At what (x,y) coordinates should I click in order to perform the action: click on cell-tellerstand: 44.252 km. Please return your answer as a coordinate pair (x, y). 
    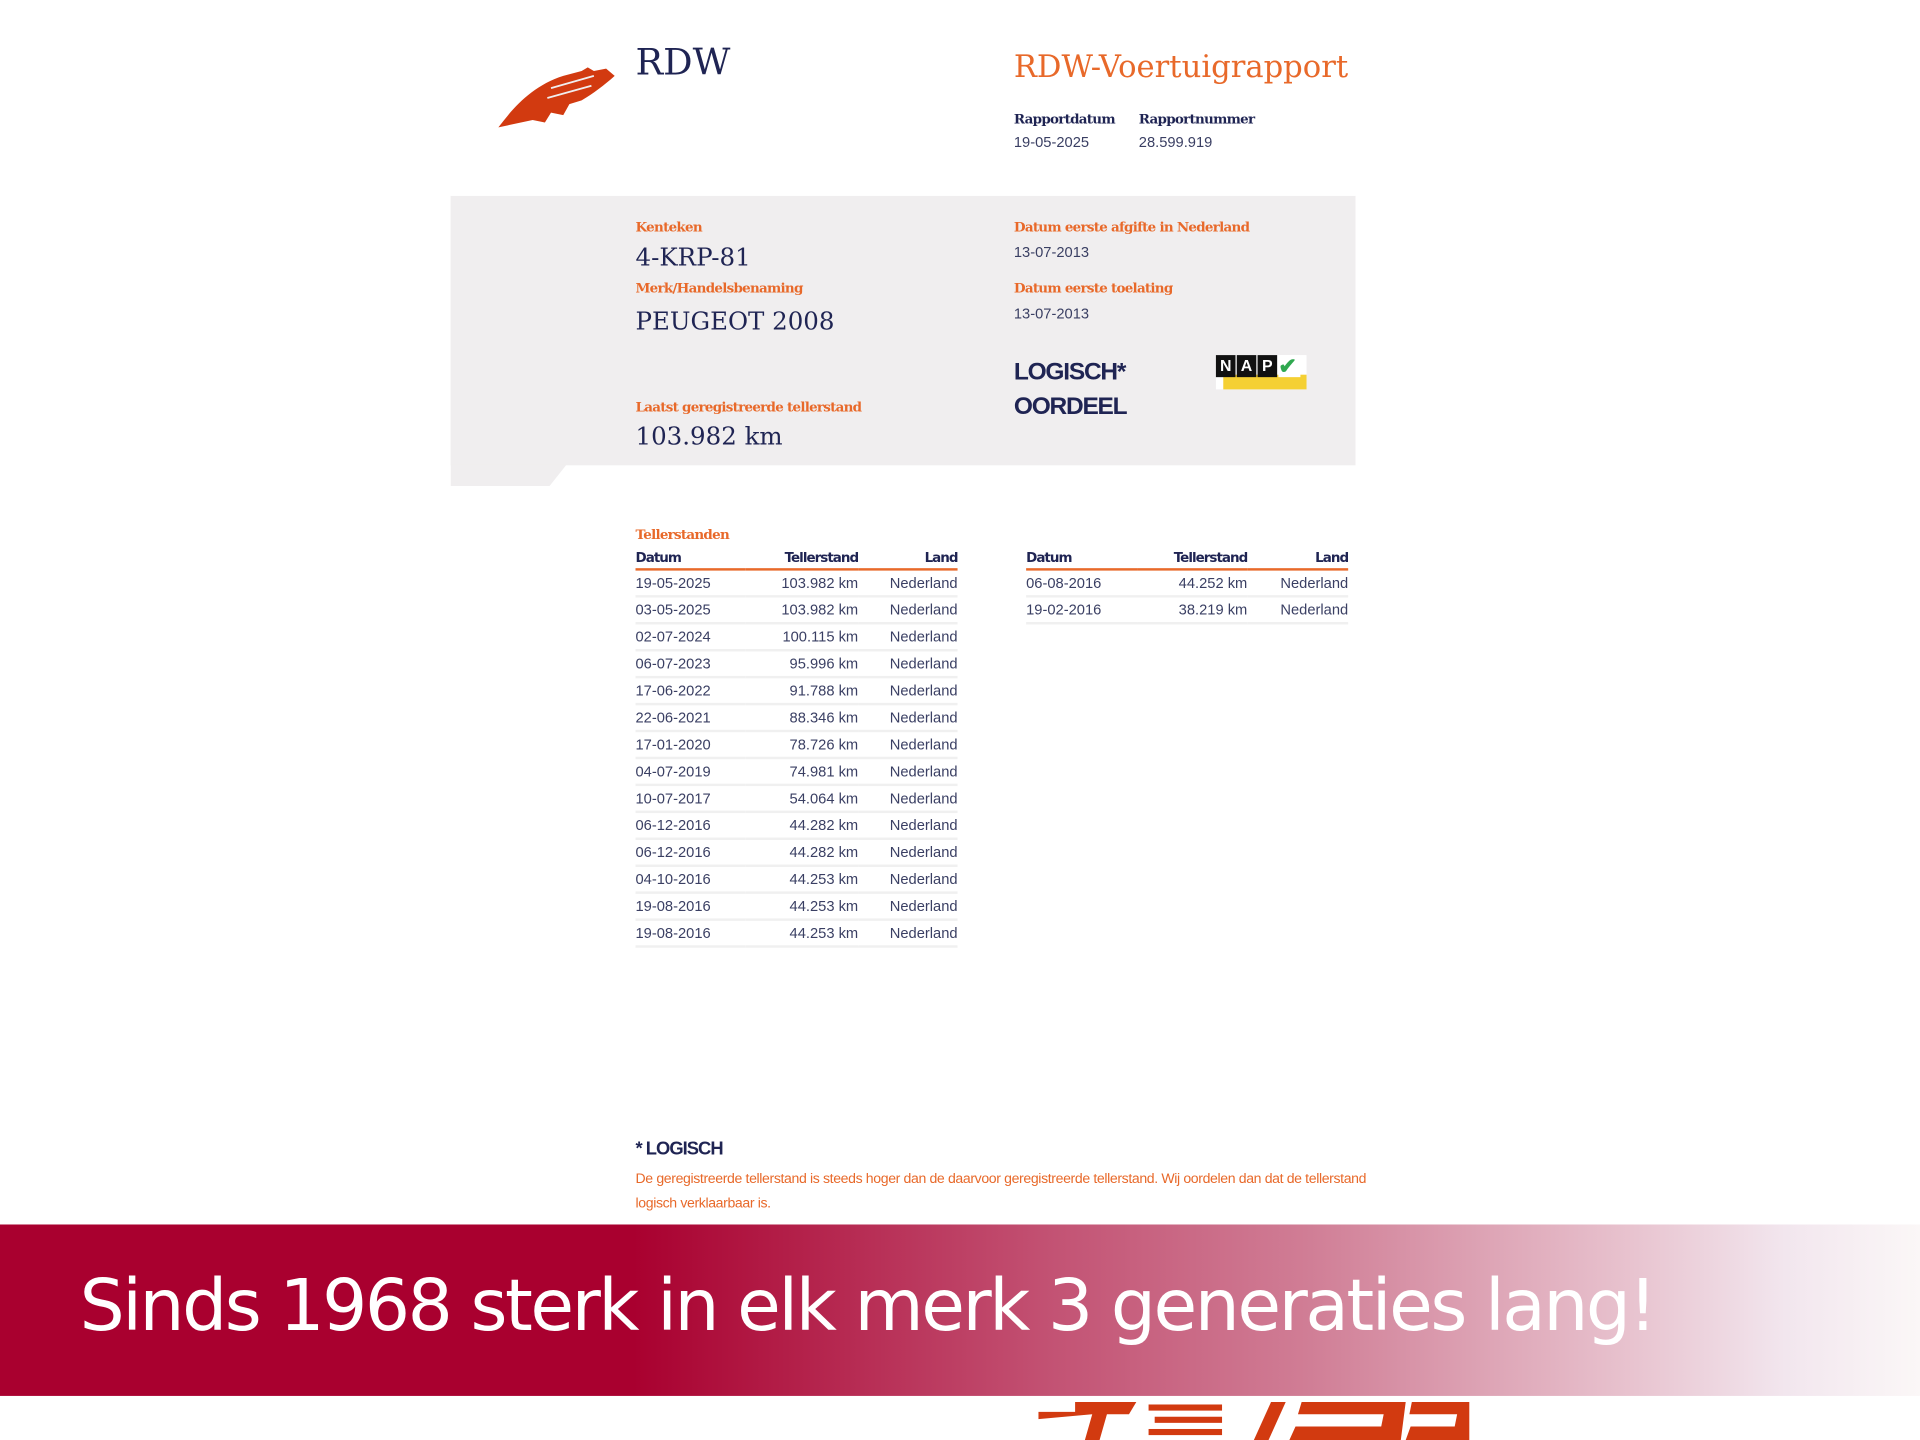
    Looking at the image, I should click on (1192, 583).